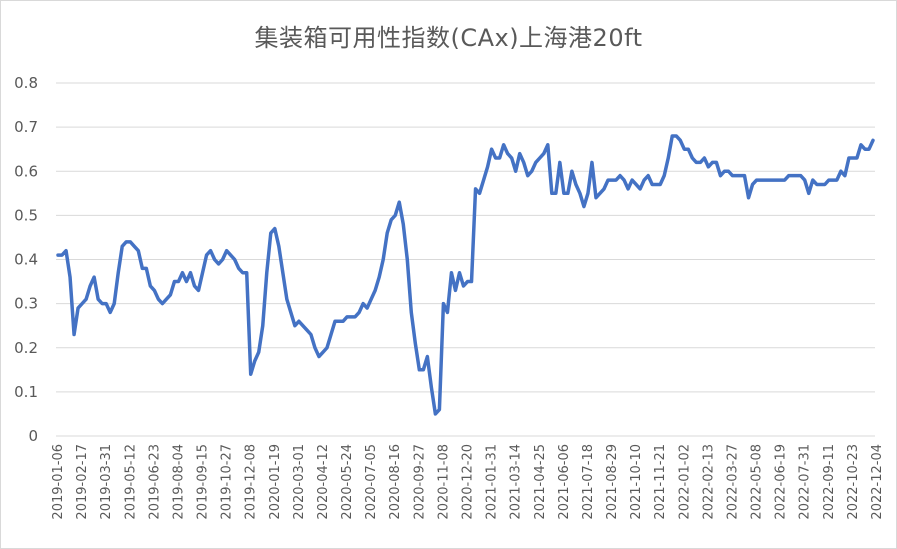  Describe the element at coordinates (443, 482) in the screenshot. I see `x-tick-label: 2020-11-08` at that location.